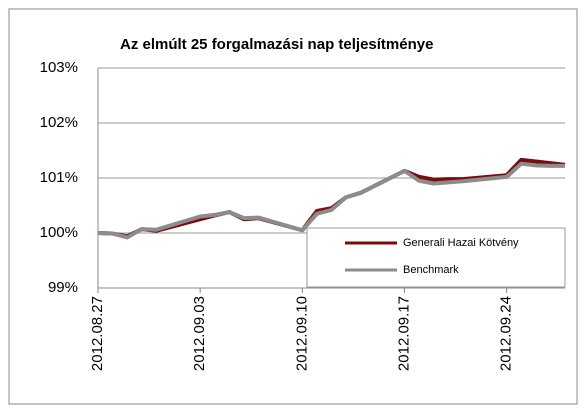 Image resolution: width=584 pixels, height=410 pixels. I want to click on legend-box, so click(436, 257).